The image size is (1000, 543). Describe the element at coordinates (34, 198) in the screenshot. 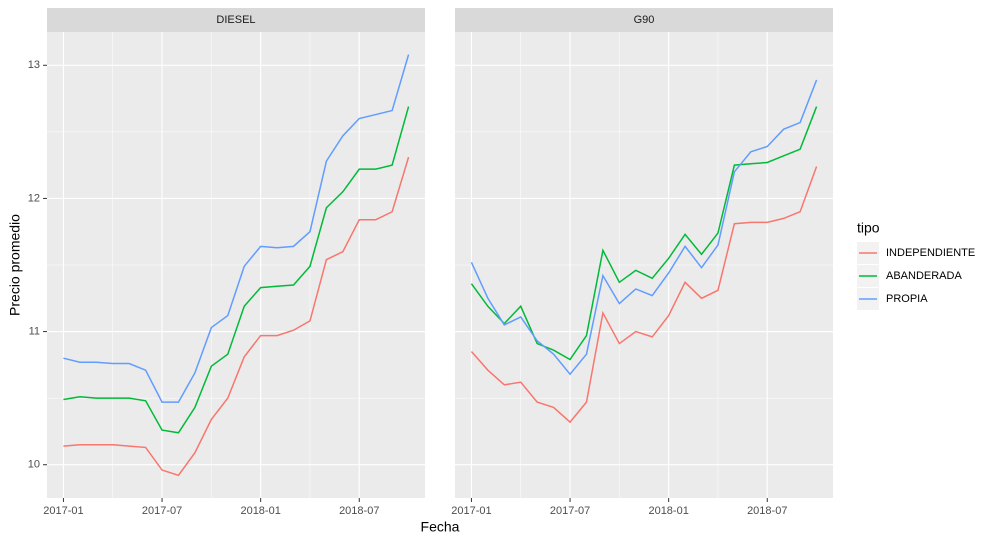

I see `y-tick-label: 12` at that location.